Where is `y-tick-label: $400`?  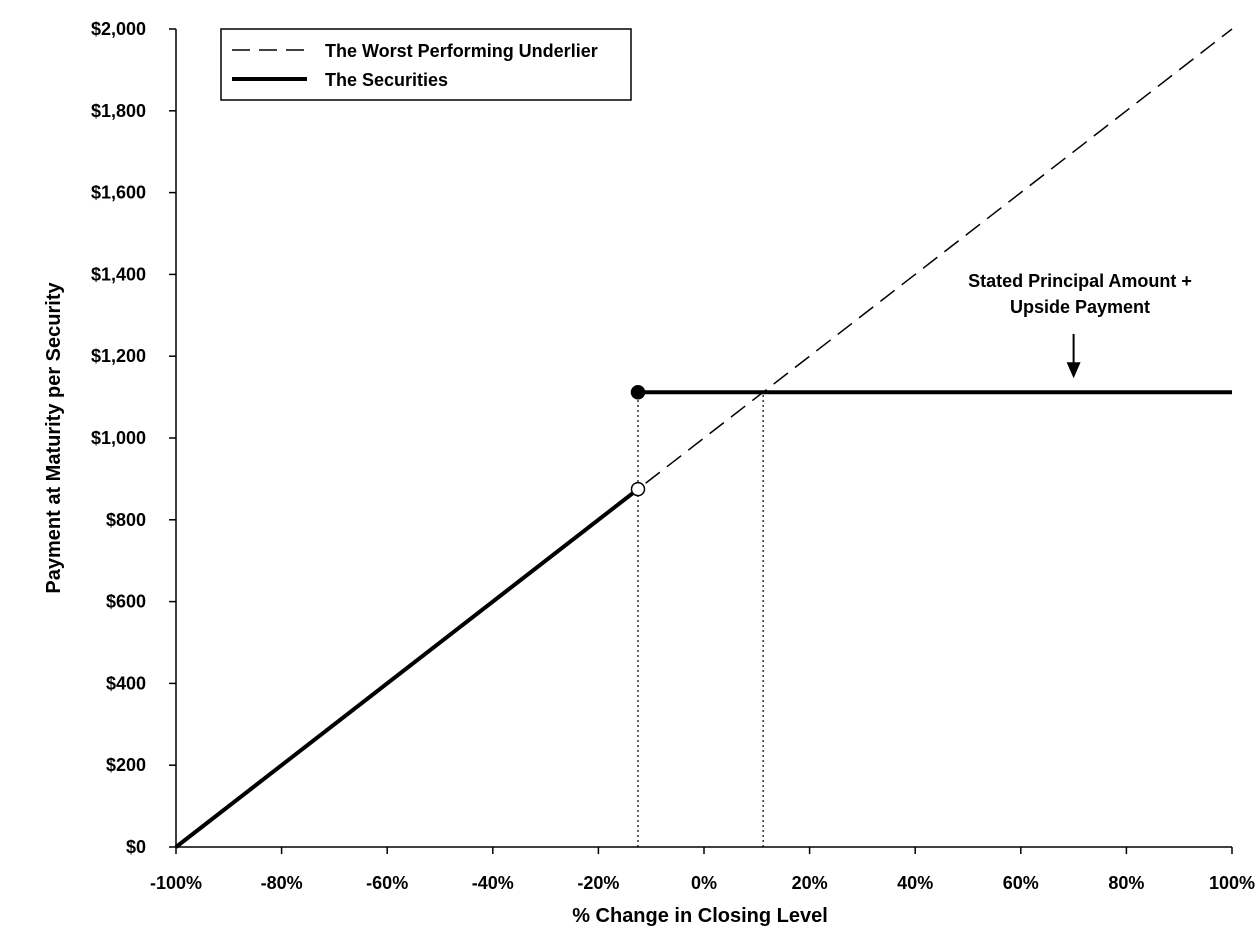 y-tick-label: $400 is located at coordinates (126, 683).